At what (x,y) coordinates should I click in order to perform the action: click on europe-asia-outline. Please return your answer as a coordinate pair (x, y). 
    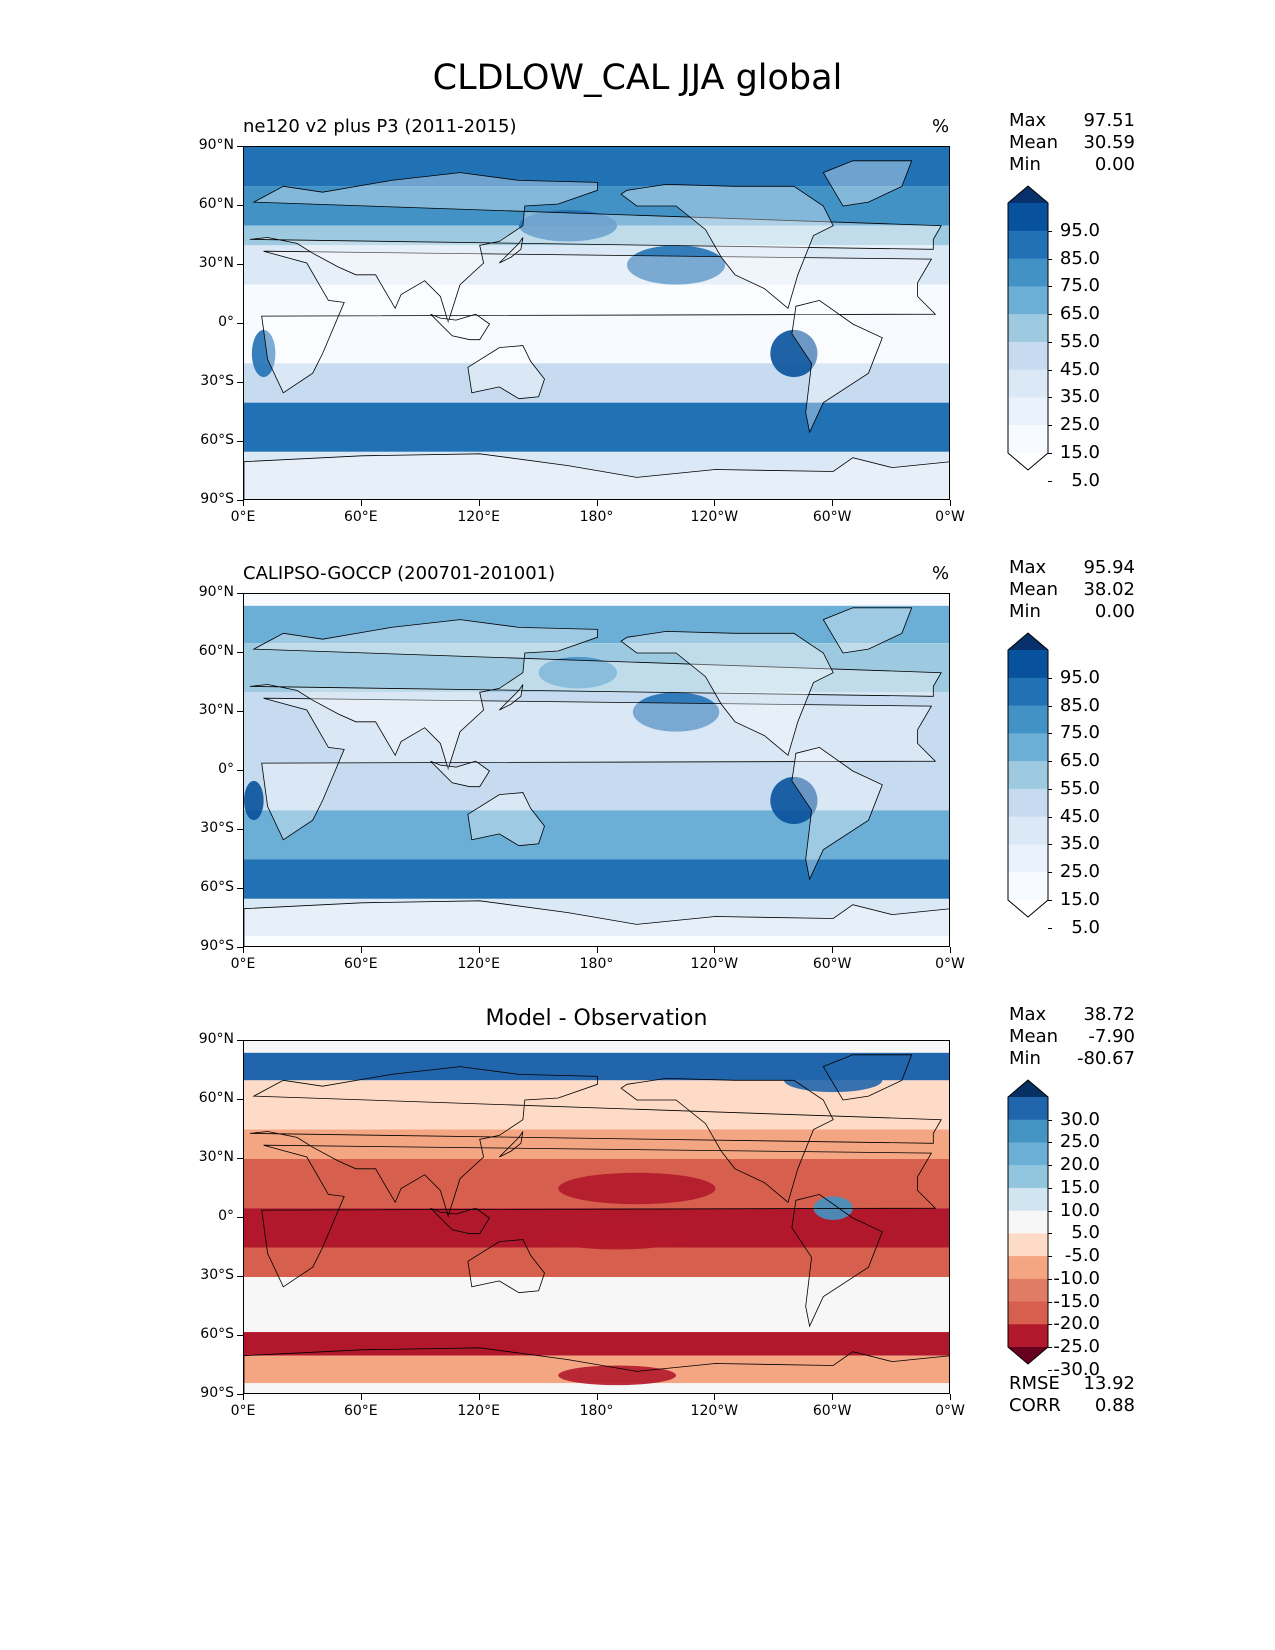
    Looking at the image, I should click on (595, 248).